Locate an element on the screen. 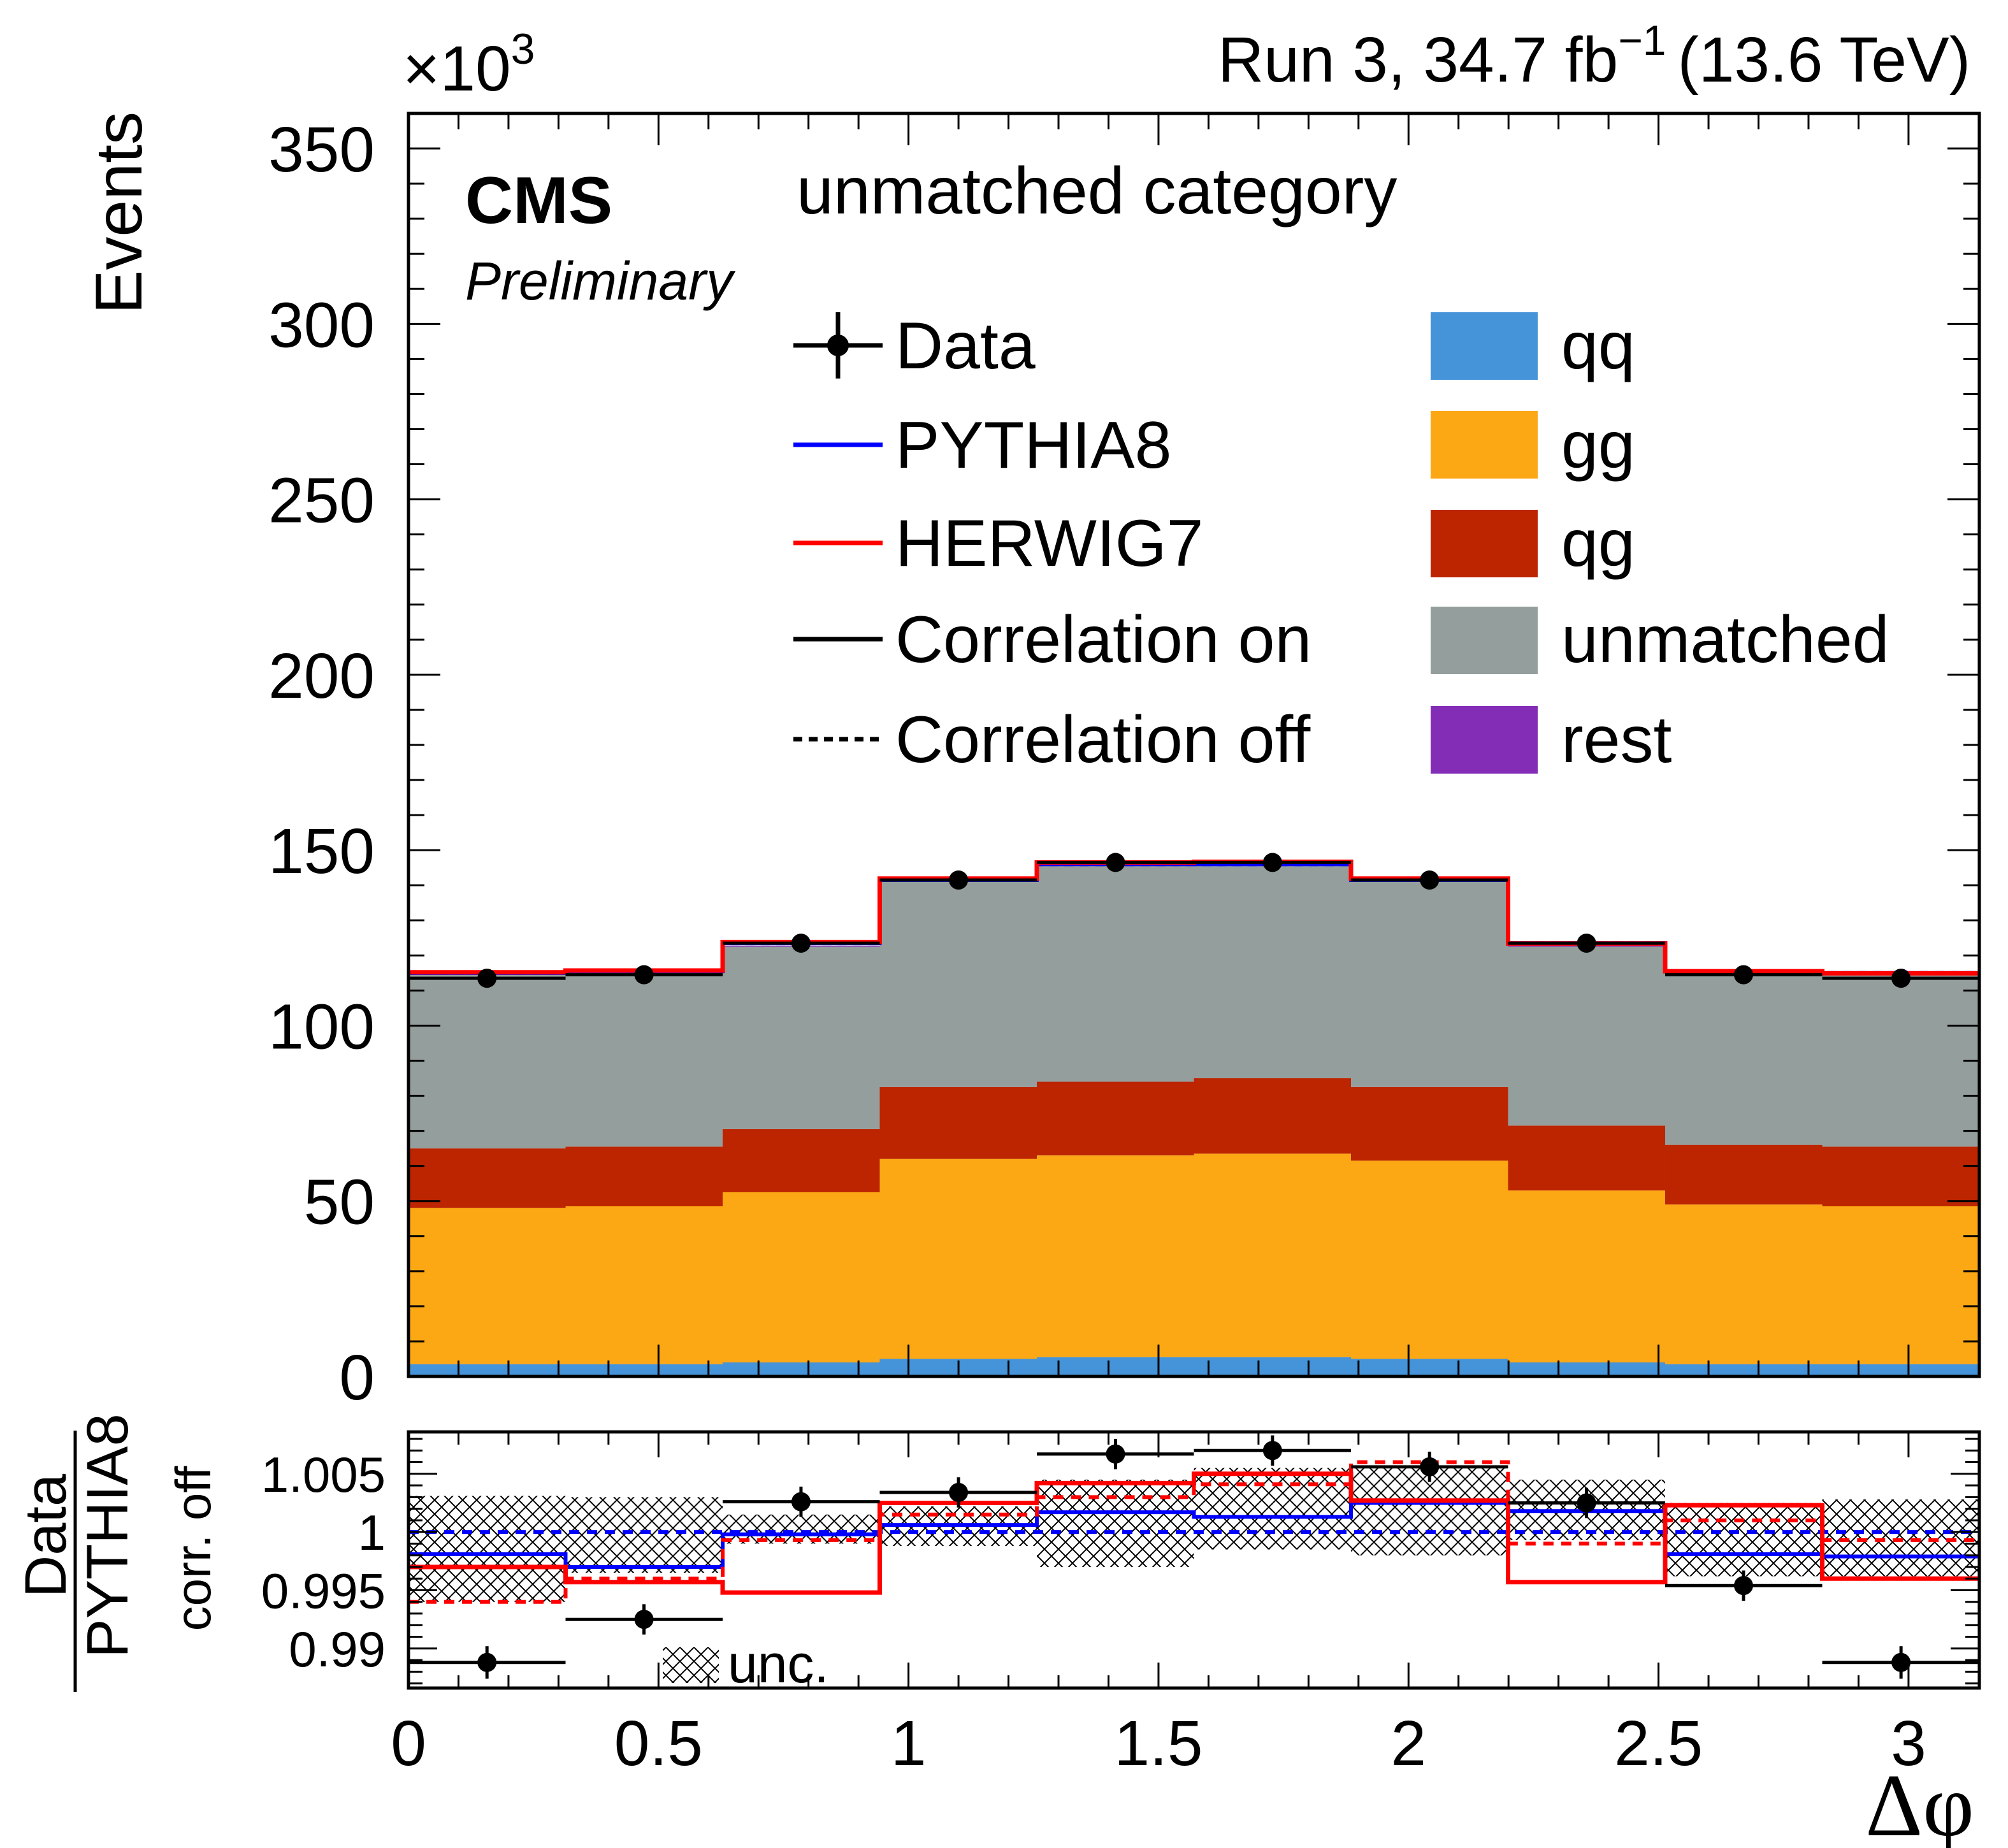 The image size is (2008, 1848). legend-swatch-rest is located at coordinates (1485, 740).